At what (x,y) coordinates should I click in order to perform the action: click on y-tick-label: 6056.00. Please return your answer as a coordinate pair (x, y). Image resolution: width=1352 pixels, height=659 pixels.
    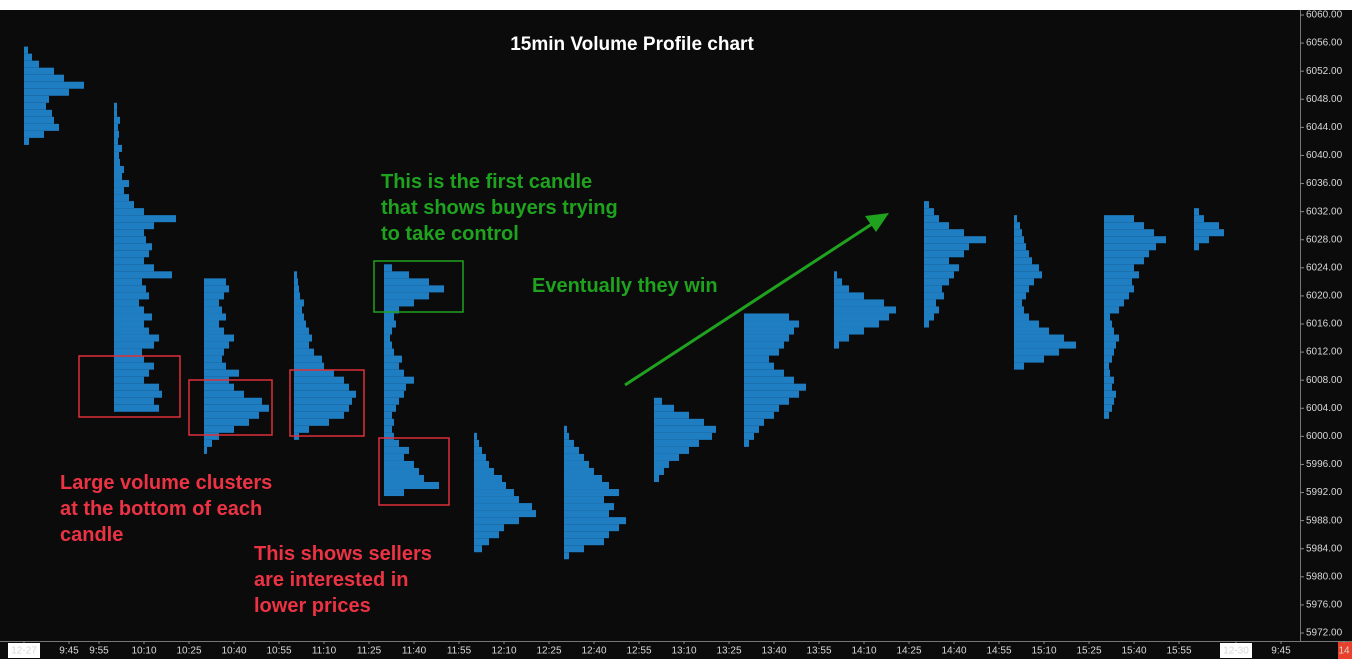
    Looking at the image, I should click on (1324, 43).